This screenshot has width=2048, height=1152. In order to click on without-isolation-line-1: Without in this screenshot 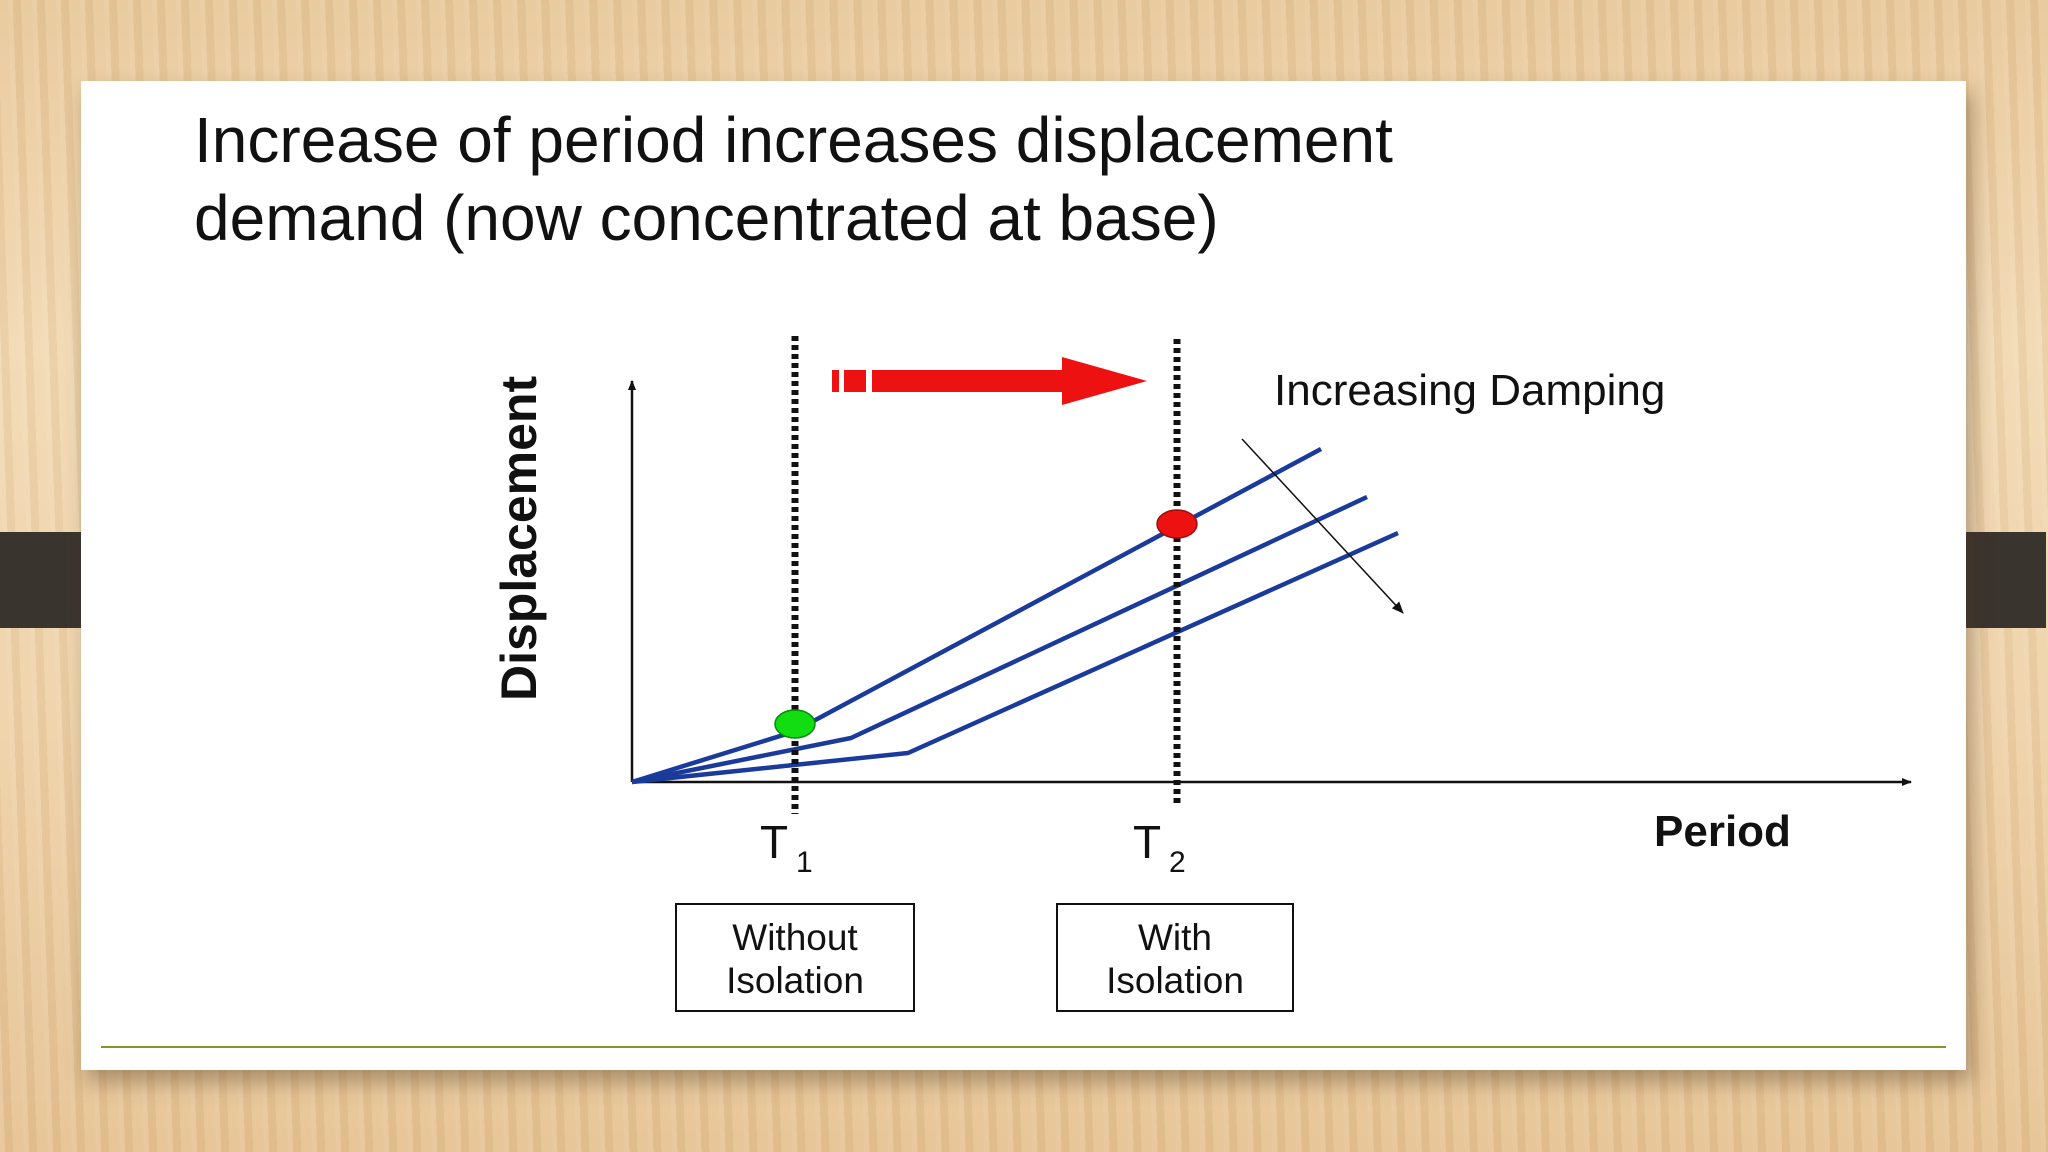, I will do `click(795, 937)`.